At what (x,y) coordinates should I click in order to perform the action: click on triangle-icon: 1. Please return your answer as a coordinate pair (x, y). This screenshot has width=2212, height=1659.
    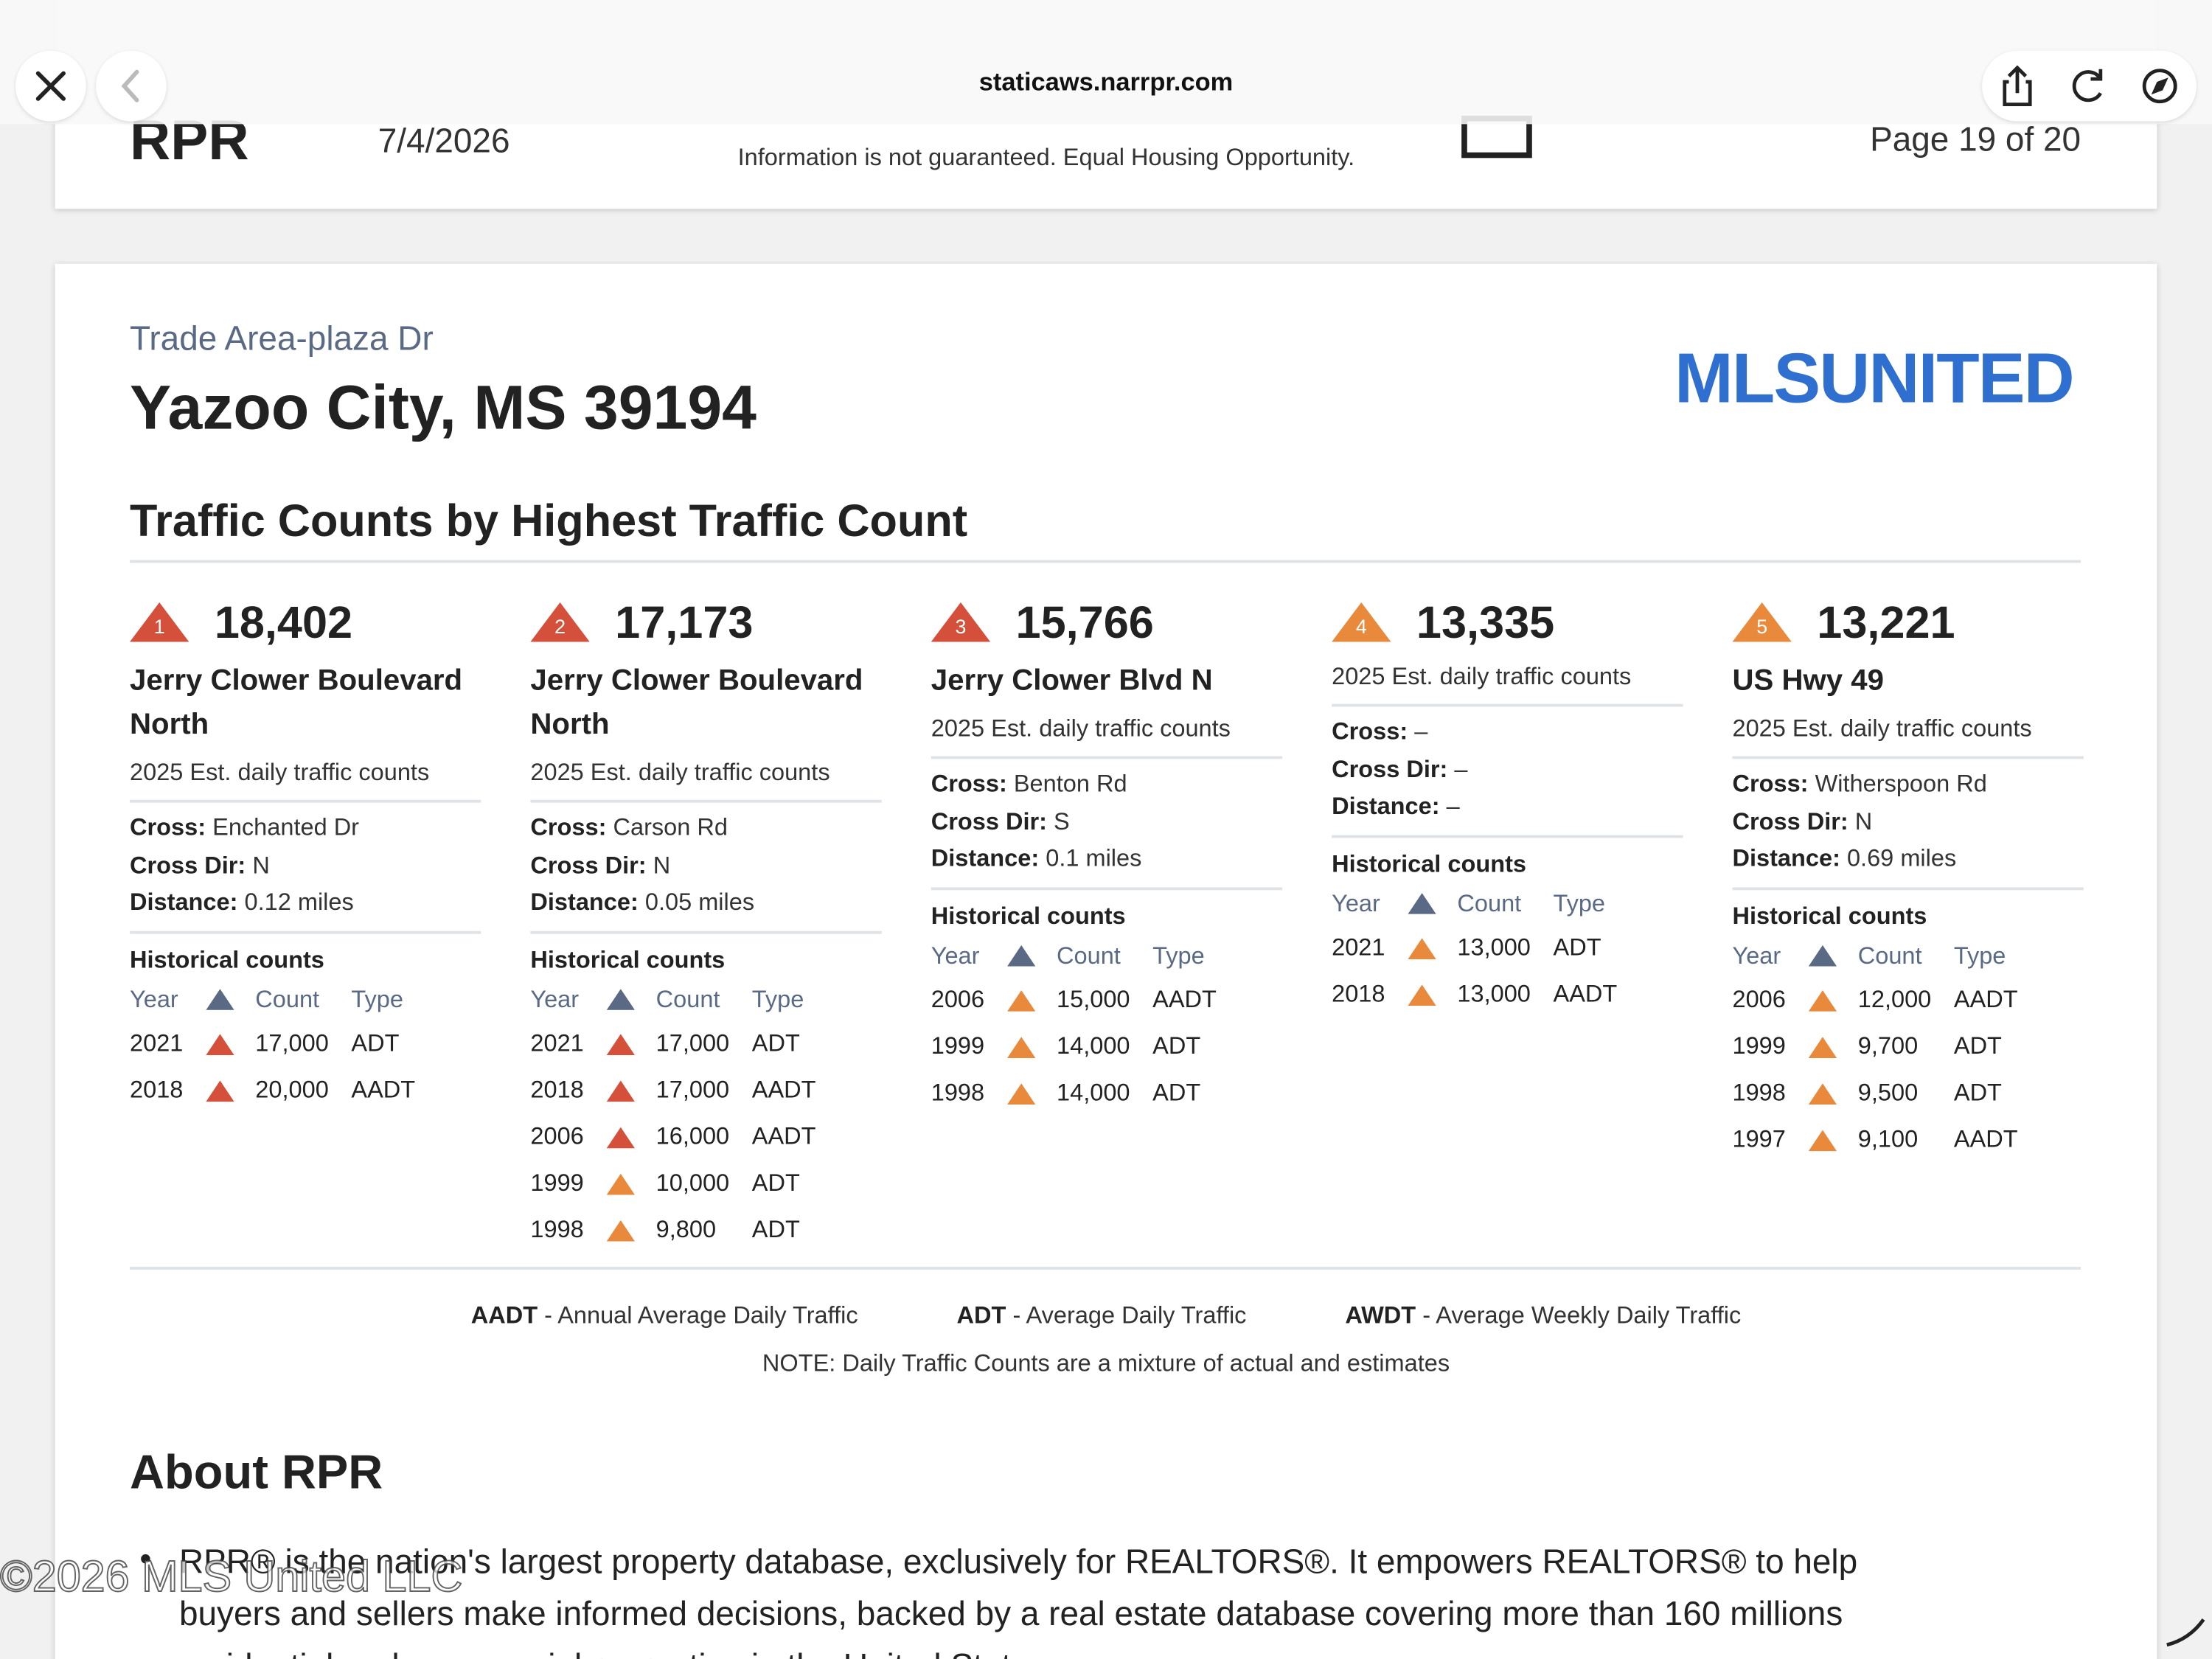
    Looking at the image, I should click on (159, 622).